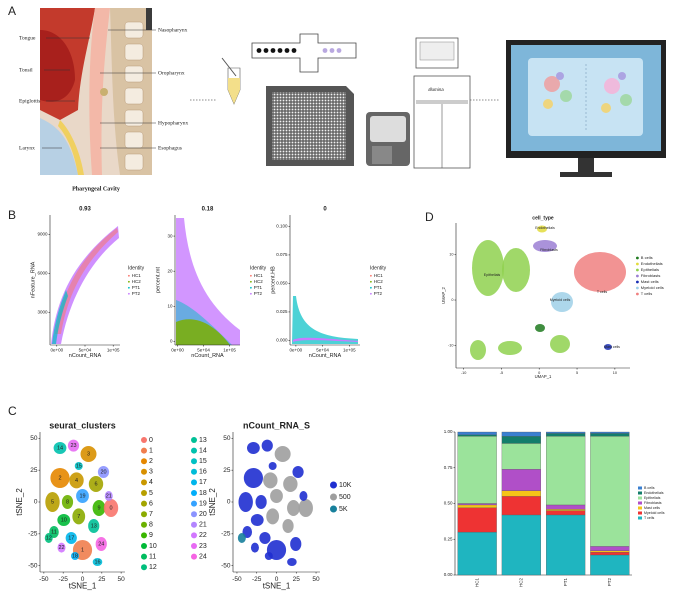  Describe the element at coordinates (78, 517) in the screenshot. I see `cluster-label: 7` at that location.